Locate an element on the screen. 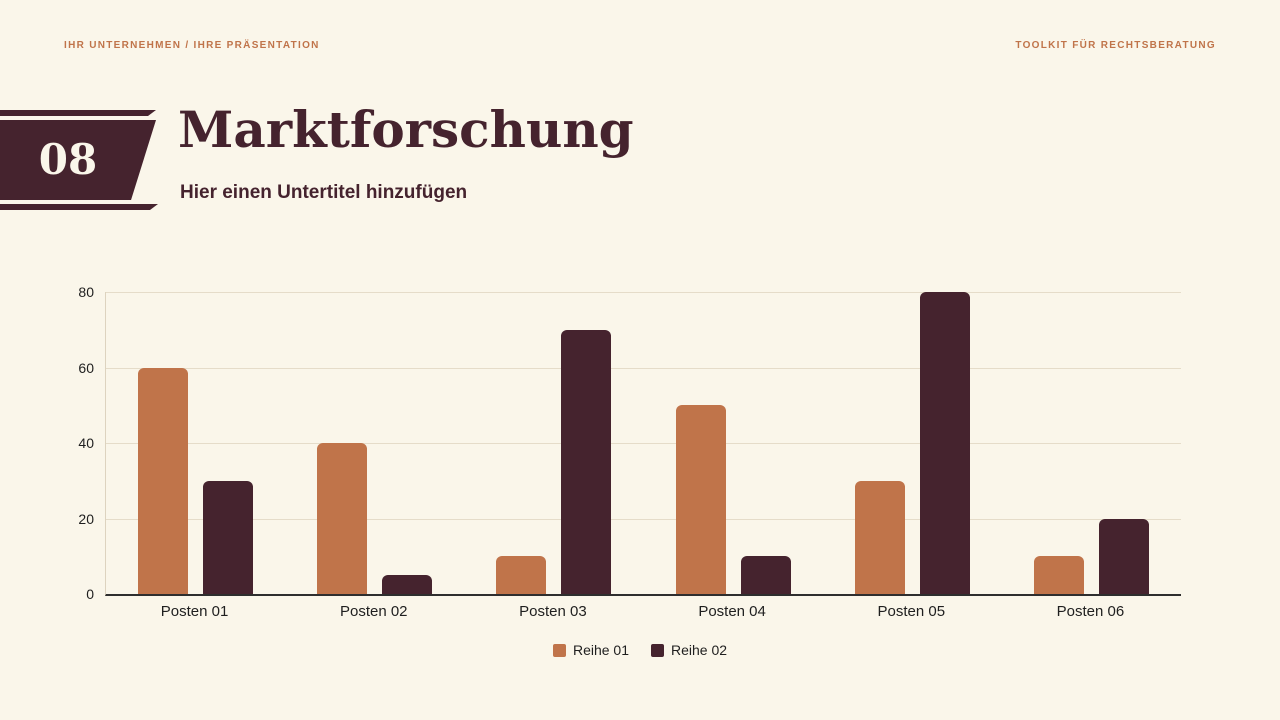 This screenshot has height=720, width=1280. y-axis-tick-label: 40 is located at coordinates (86, 443).